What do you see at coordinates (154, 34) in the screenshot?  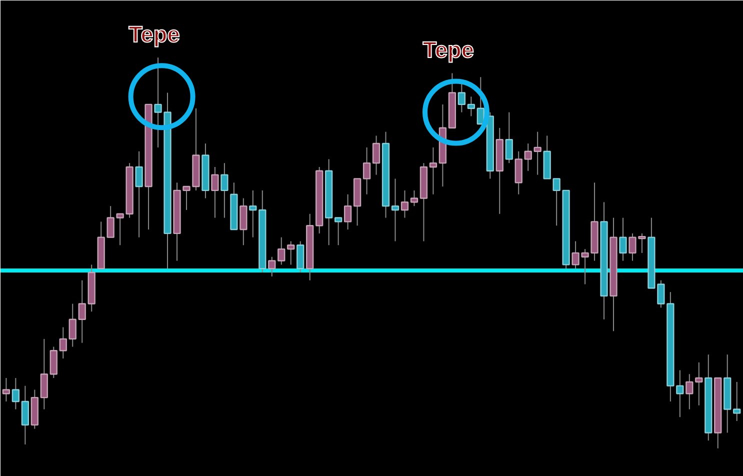 I see `text: Tepe` at bounding box center [154, 34].